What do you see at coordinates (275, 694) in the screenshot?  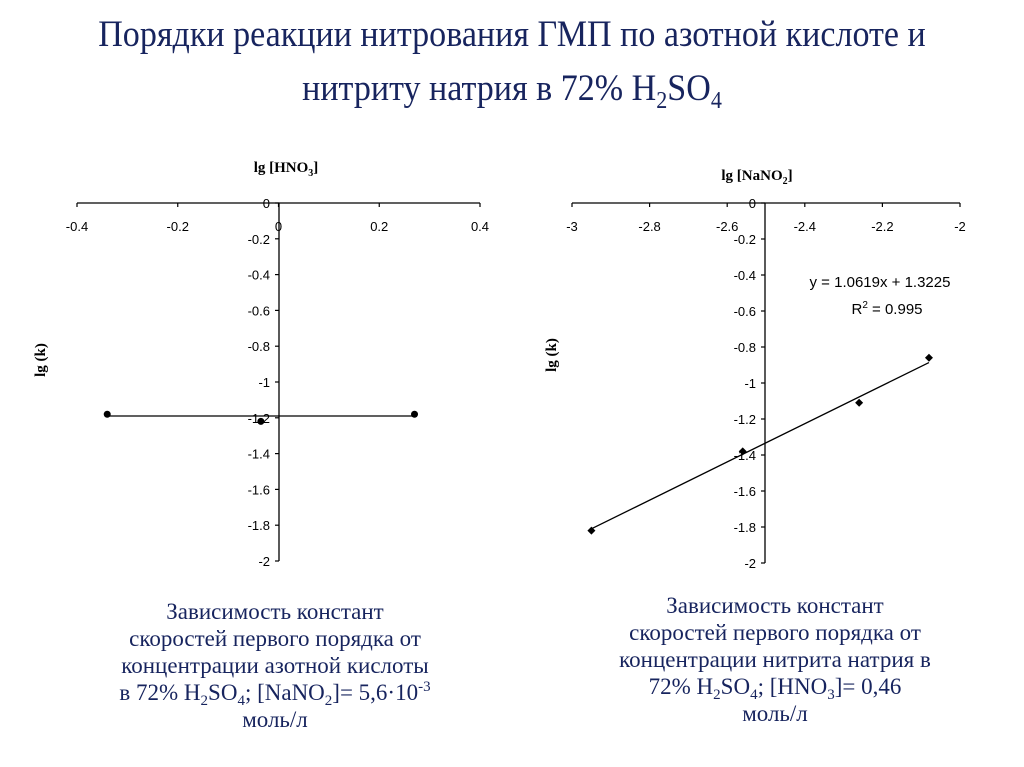 I see `caption-line: в 72% H2SO4; [NaNO2]= 5,6·10-3` at bounding box center [275, 694].